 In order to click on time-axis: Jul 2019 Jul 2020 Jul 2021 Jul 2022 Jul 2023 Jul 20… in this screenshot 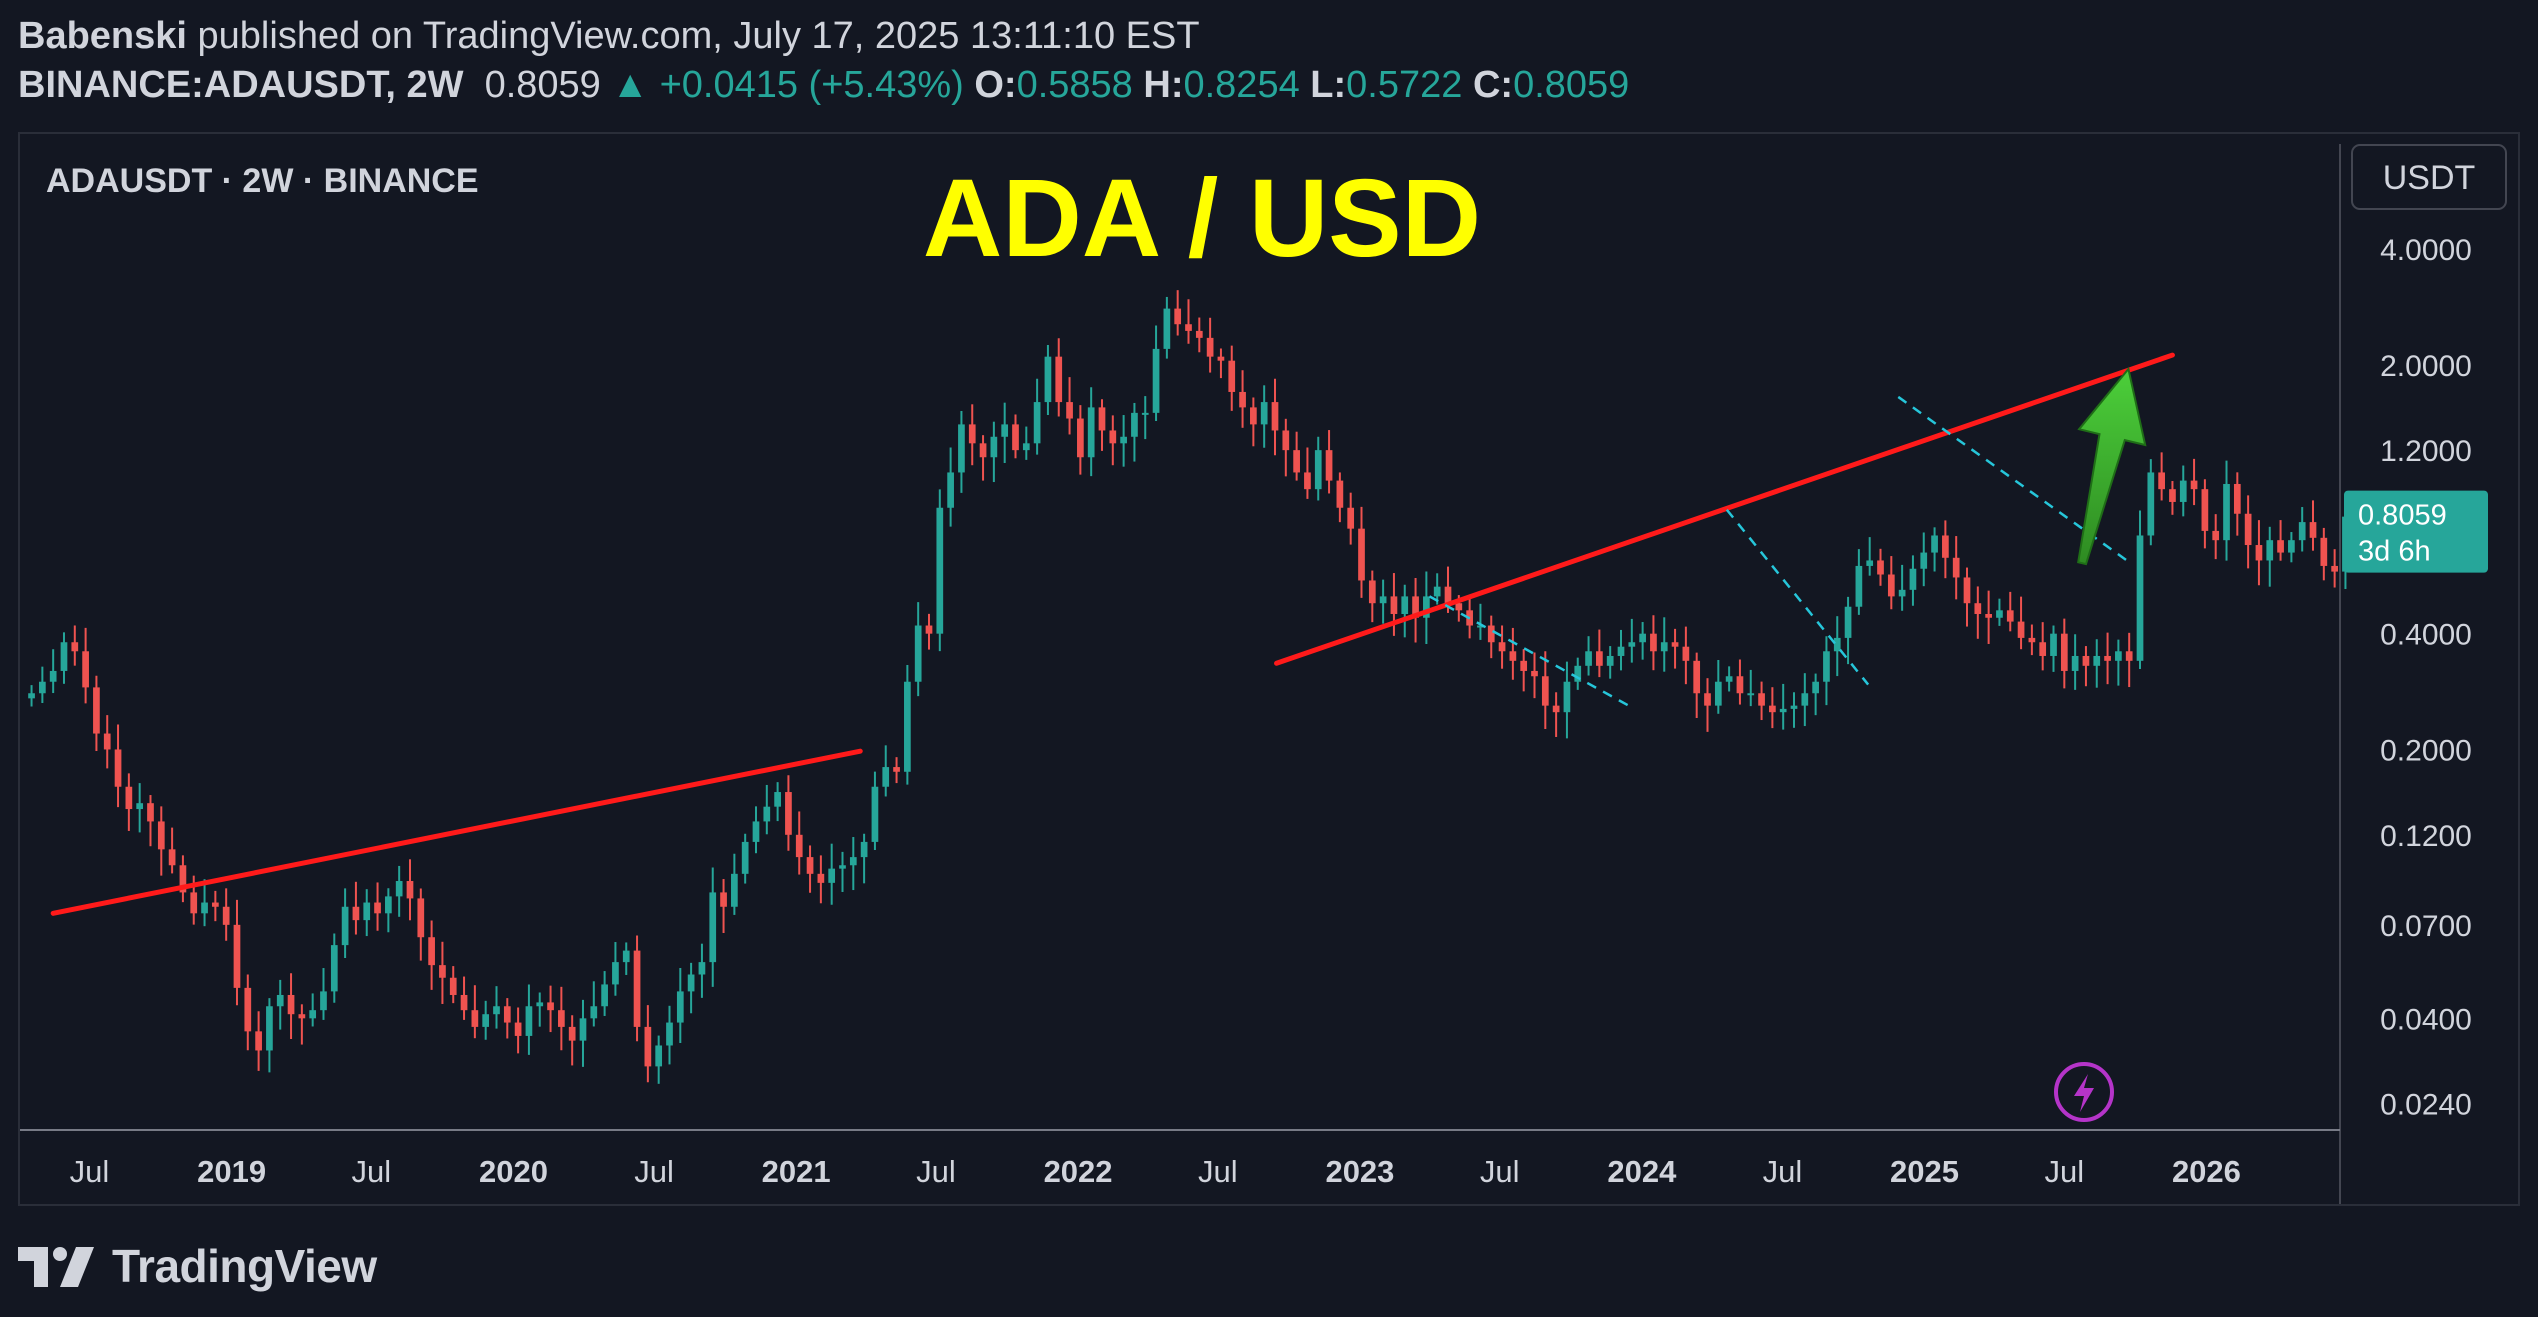, I will do `click(1155, 1171)`.